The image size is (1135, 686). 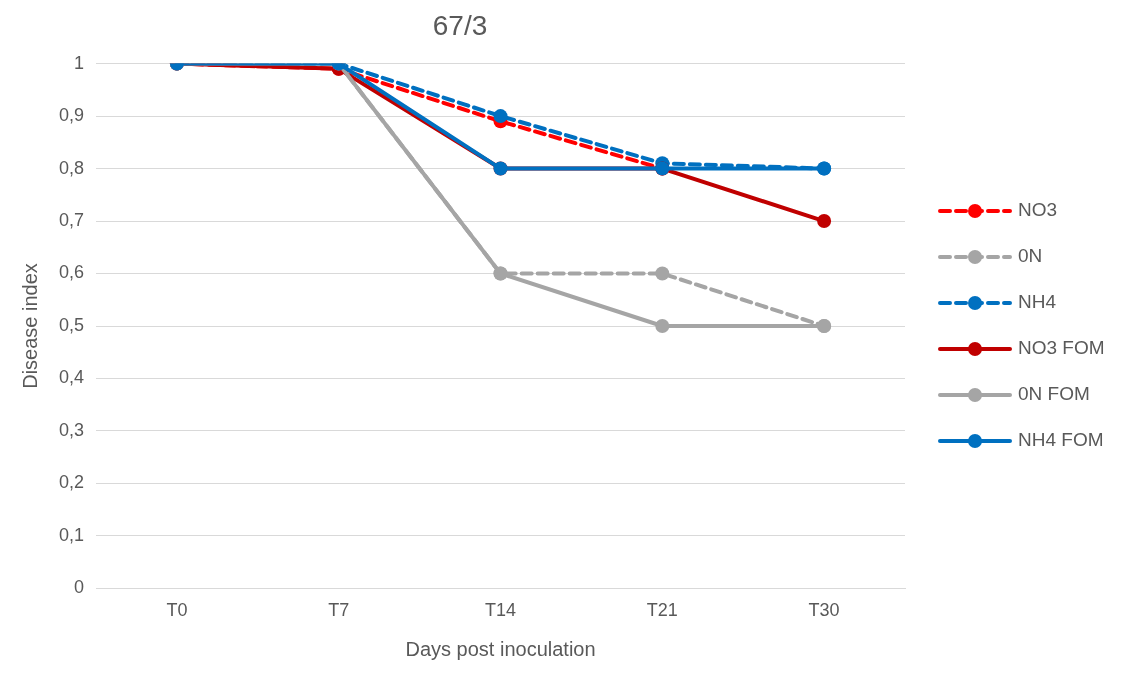 I want to click on y-tick-label: 0,5, so click(x=71, y=324).